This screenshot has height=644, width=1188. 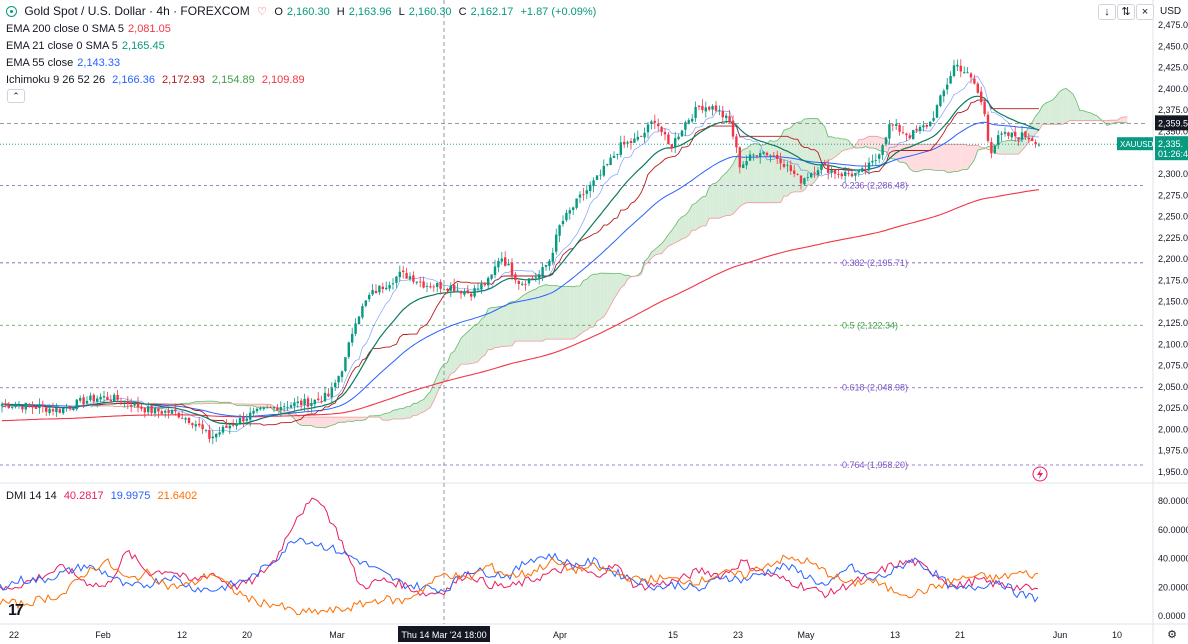 What do you see at coordinates (1171, 11) in the screenshot?
I see `currency-label: USD` at bounding box center [1171, 11].